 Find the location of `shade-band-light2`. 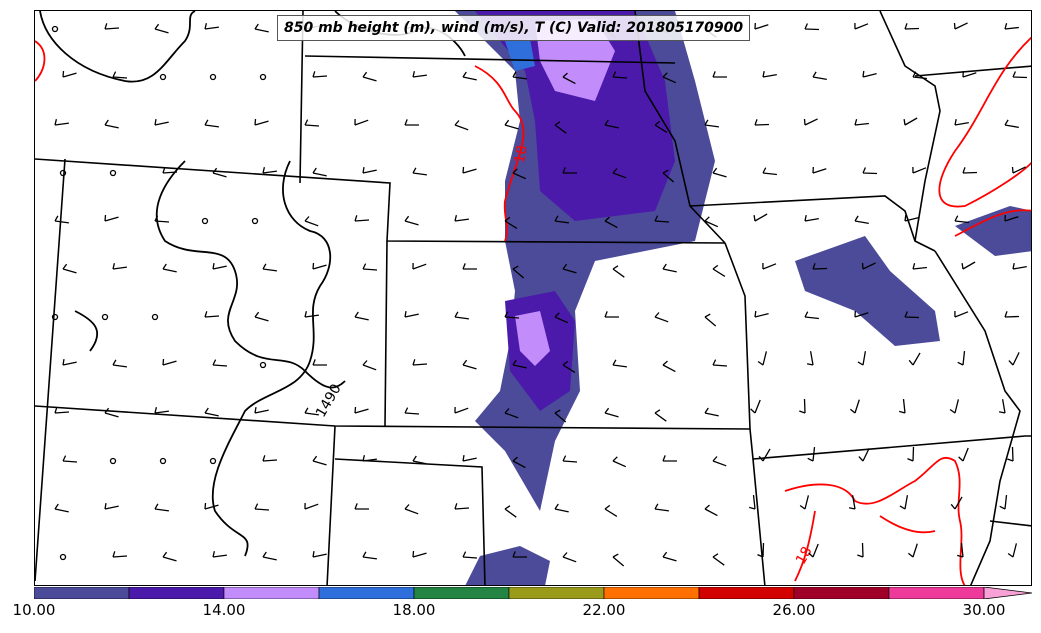

shade-band-light2 is located at coordinates (532, 338).